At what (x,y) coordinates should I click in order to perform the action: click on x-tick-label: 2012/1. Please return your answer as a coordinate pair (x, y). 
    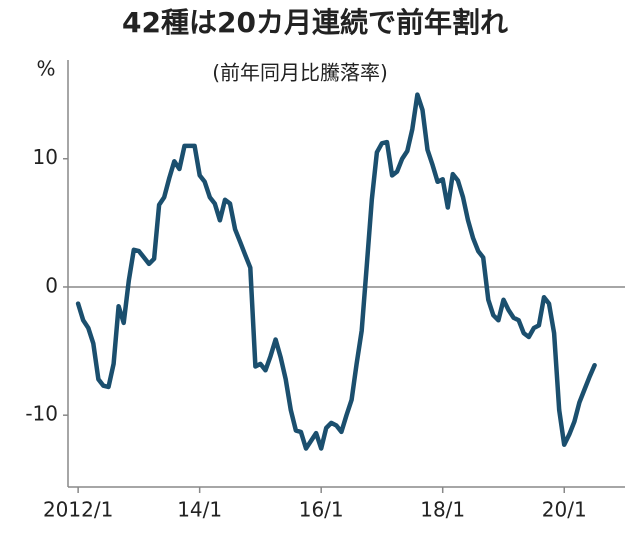
    Looking at the image, I should click on (78, 510).